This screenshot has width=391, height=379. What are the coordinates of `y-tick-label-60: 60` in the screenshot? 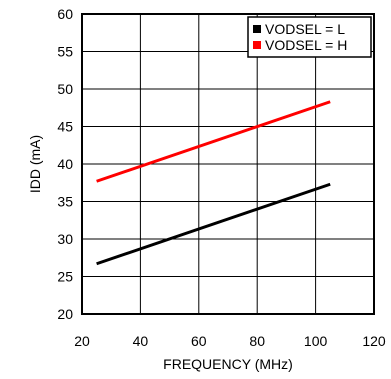 It's located at (65, 14).